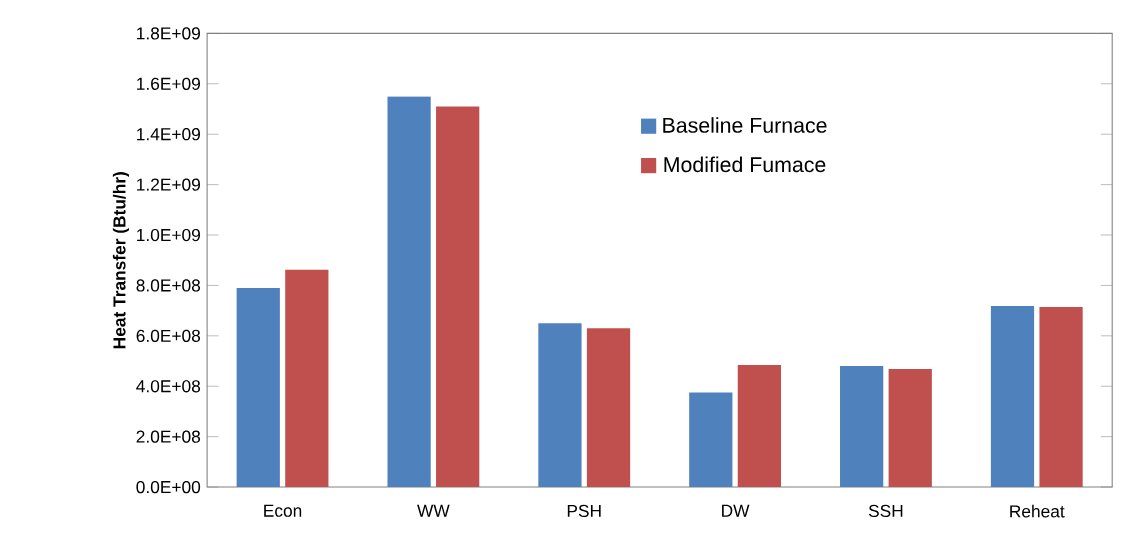 This screenshot has width=1138, height=545. I want to click on y-axis-title: Heat Transfer (Btu/hr), so click(120, 260).